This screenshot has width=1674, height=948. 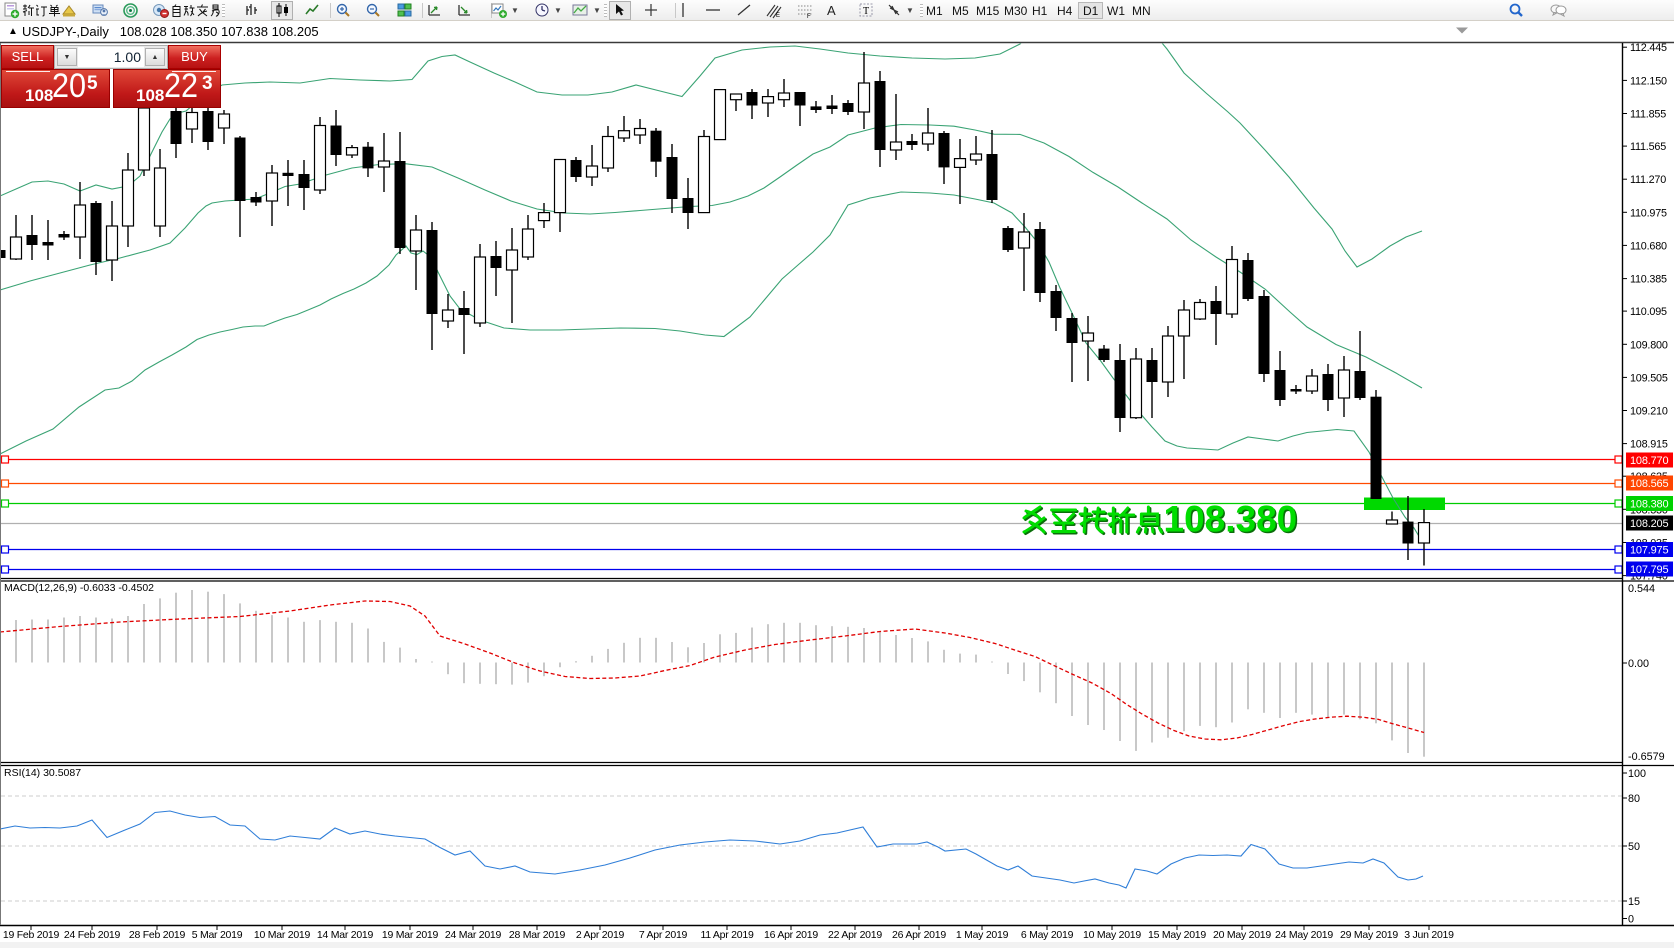 I want to click on svg-text: 19 Mar 2019, so click(x=410, y=935).